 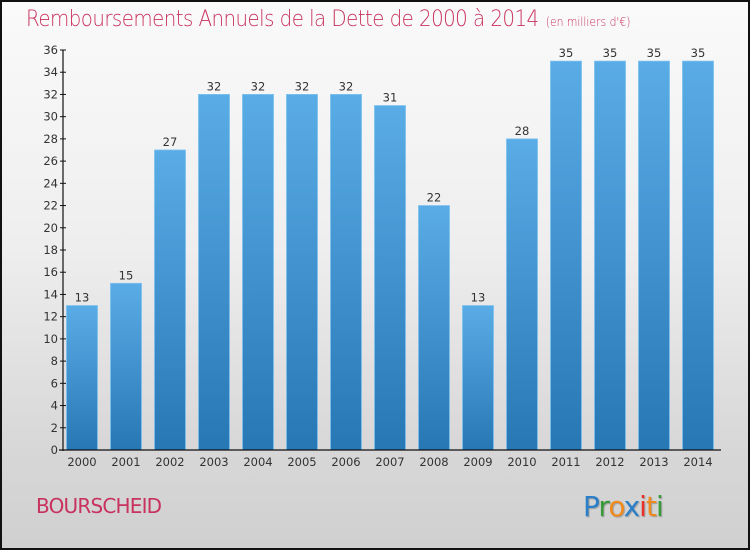 I want to click on value-label-2009: 13, so click(x=478, y=298).